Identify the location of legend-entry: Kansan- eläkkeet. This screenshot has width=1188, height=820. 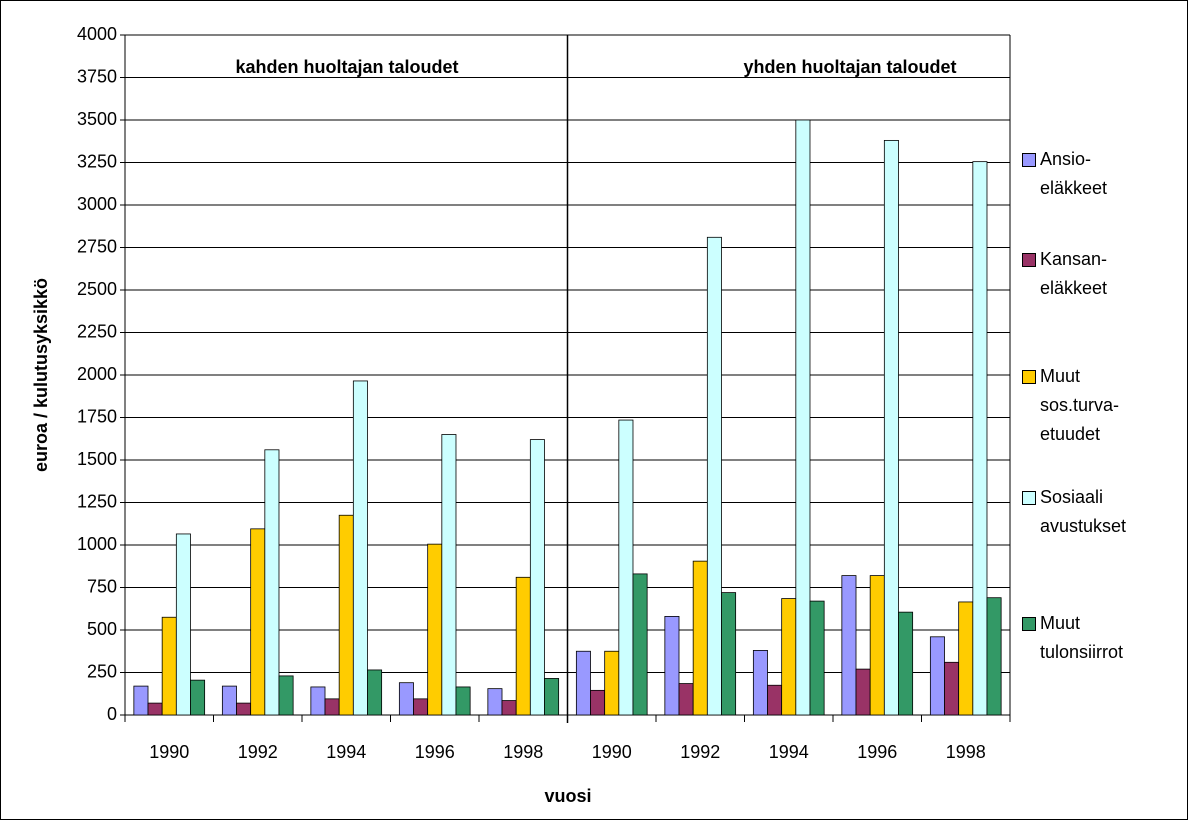
(1074, 273).